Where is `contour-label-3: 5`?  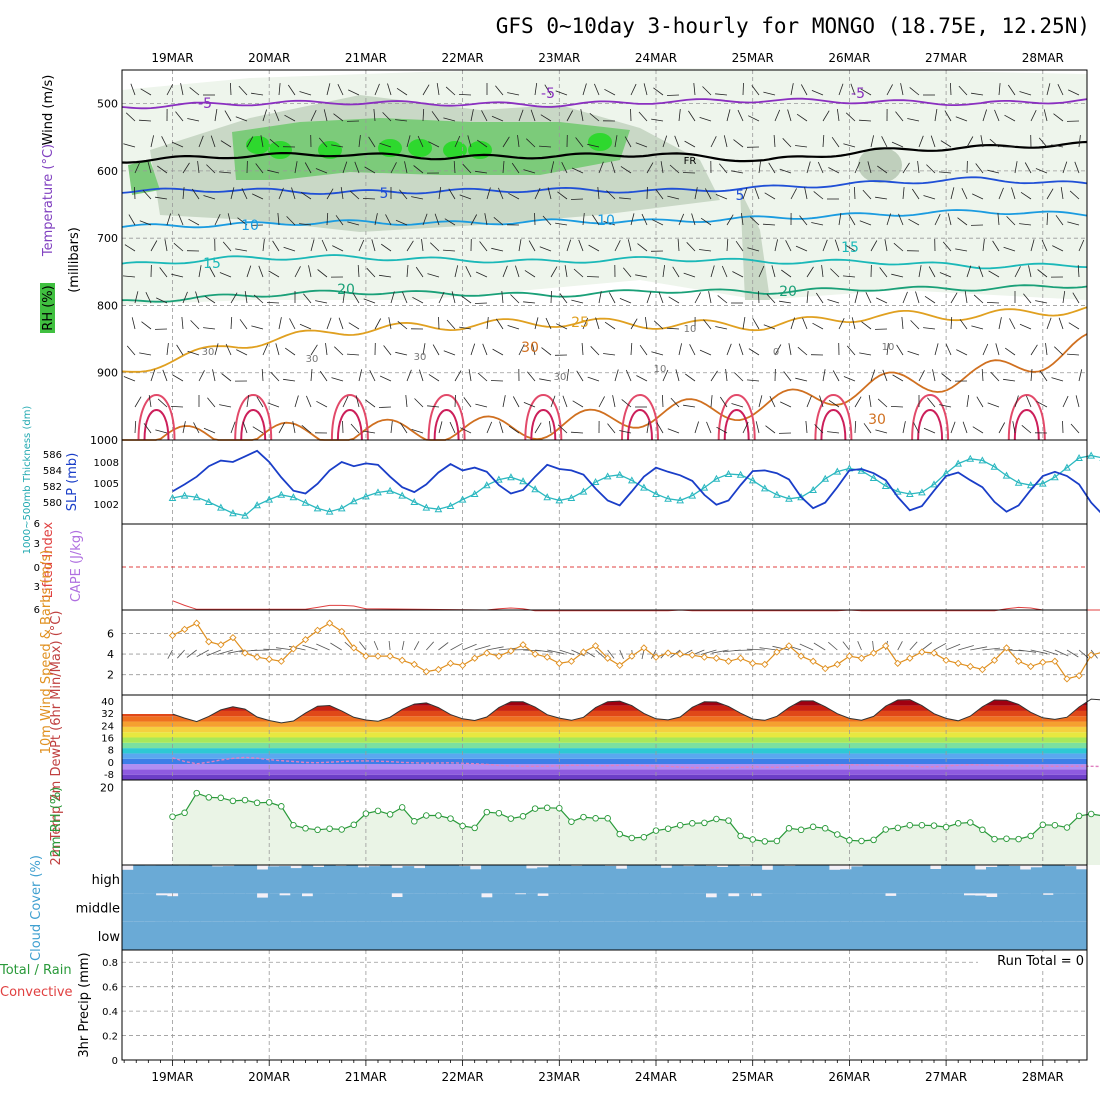 contour-label-3: 5 is located at coordinates (384, 194).